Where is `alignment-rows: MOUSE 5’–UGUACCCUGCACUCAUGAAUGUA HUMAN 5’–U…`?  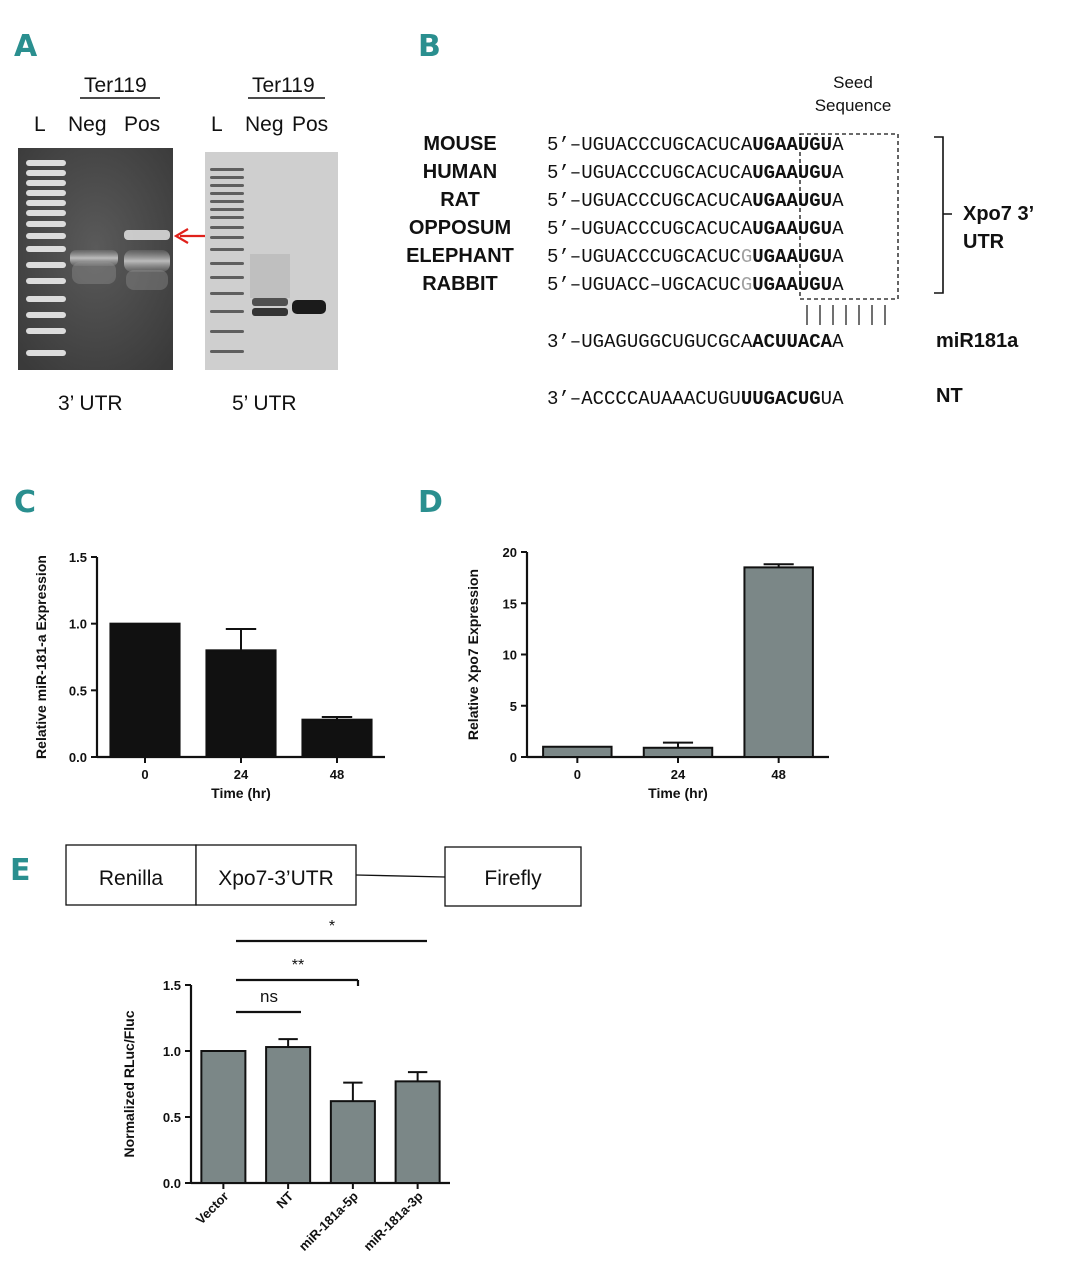
alignment-rows: MOUSE 5’–UGUACCCUGCACUCAUGAAUGUA HUMAN 5’–U… is located at coordinates (625, 214).